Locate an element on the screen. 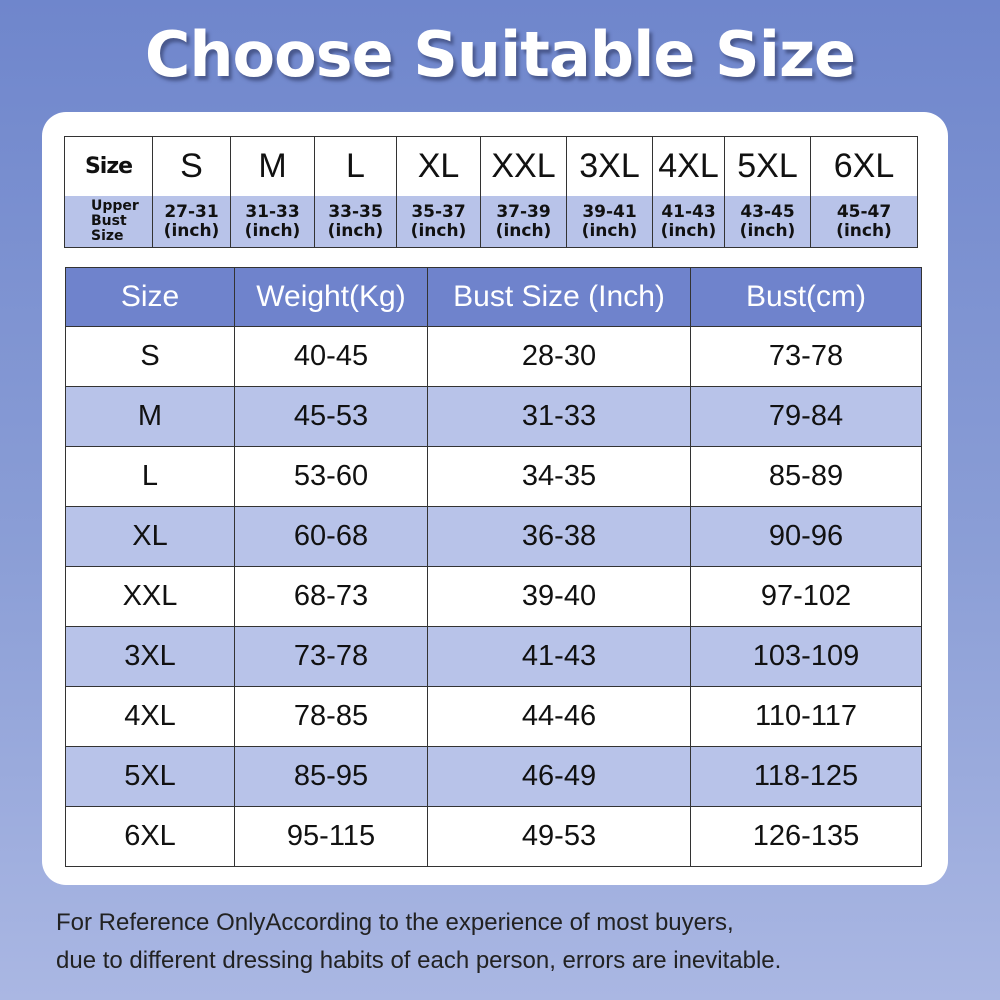 The width and height of the screenshot is (1000, 1000). cell-bust-inch: 34-35 is located at coordinates (559, 476).